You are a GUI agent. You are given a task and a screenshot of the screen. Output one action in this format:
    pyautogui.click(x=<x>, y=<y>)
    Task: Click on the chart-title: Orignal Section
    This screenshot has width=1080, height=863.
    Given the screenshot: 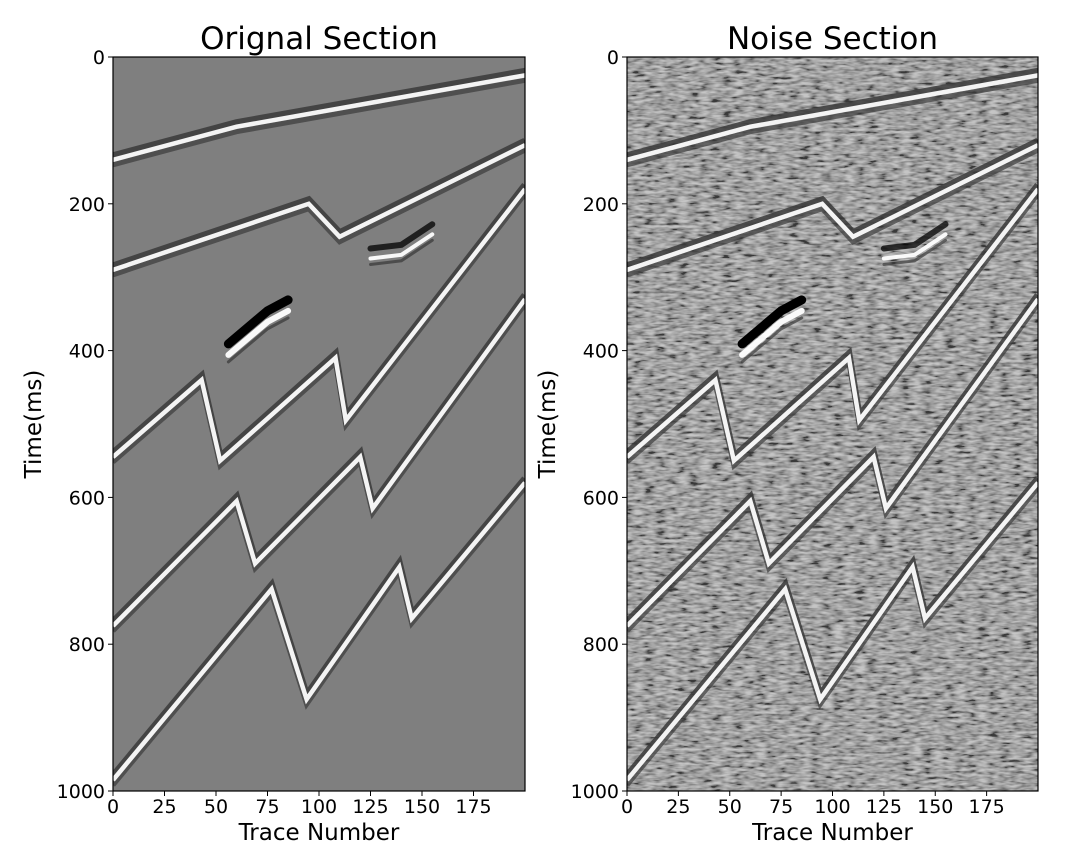 What is the action you would take?
    pyautogui.click(x=319, y=39)
    